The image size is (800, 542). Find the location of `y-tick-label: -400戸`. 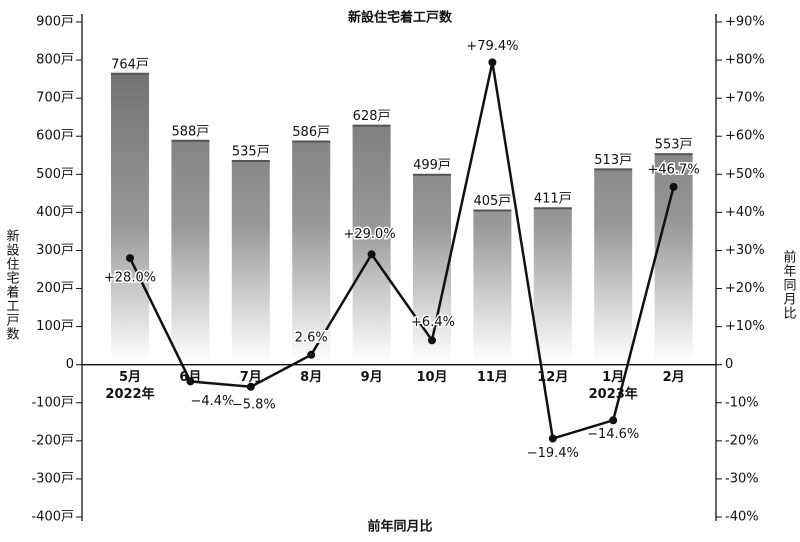

y-tick-label: -400戸 is located at coordinates (52, 517).